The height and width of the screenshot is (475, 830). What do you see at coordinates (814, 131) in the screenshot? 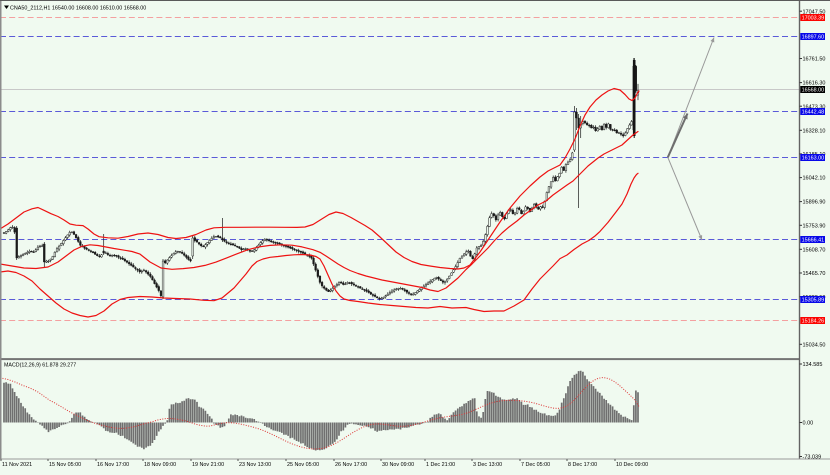
I see `svg-text: 16328.10` at bounding box center [814, 131].